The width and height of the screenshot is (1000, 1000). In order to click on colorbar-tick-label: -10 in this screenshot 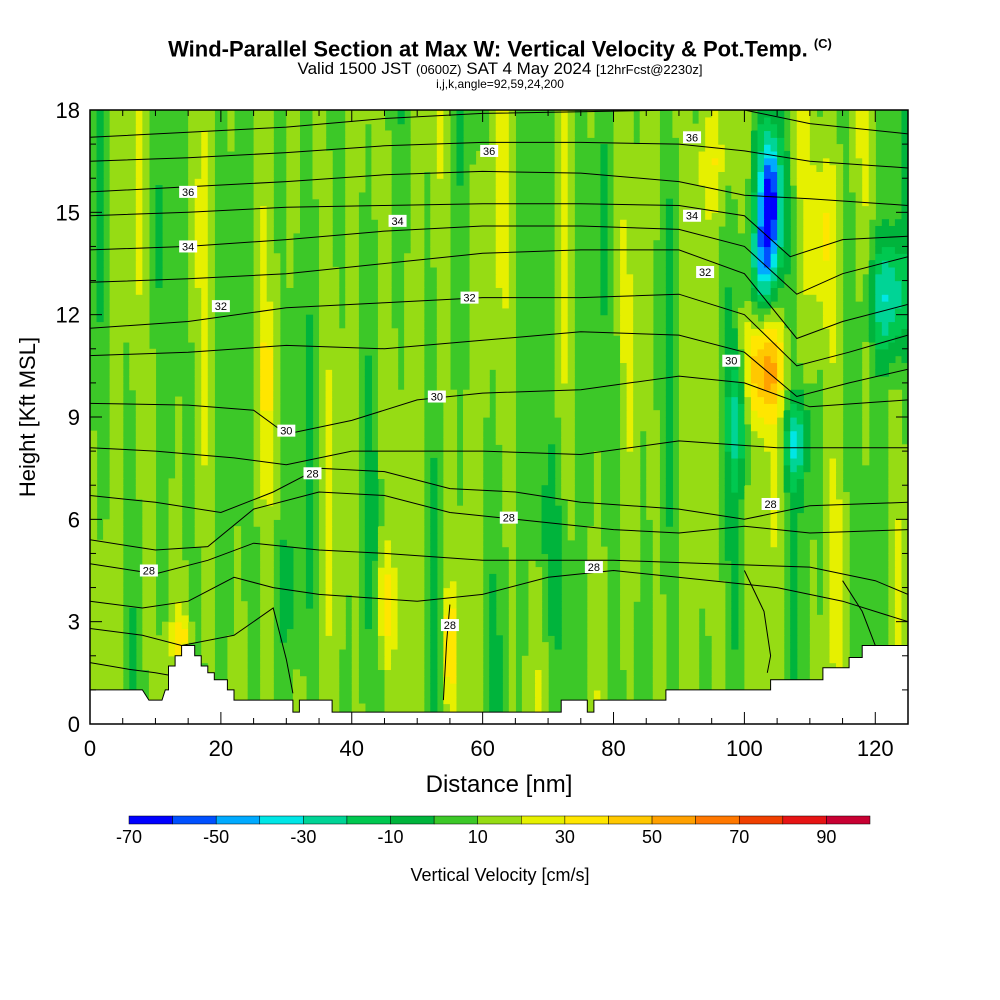, I will do `click(391, 837)`.